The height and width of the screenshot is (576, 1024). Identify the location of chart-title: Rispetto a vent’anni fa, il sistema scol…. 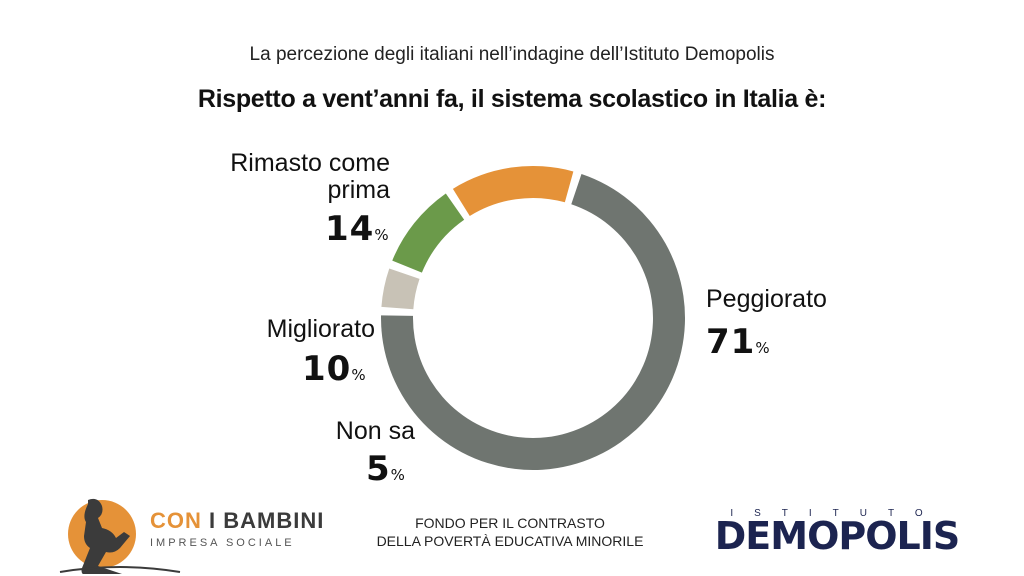
(512, 99).